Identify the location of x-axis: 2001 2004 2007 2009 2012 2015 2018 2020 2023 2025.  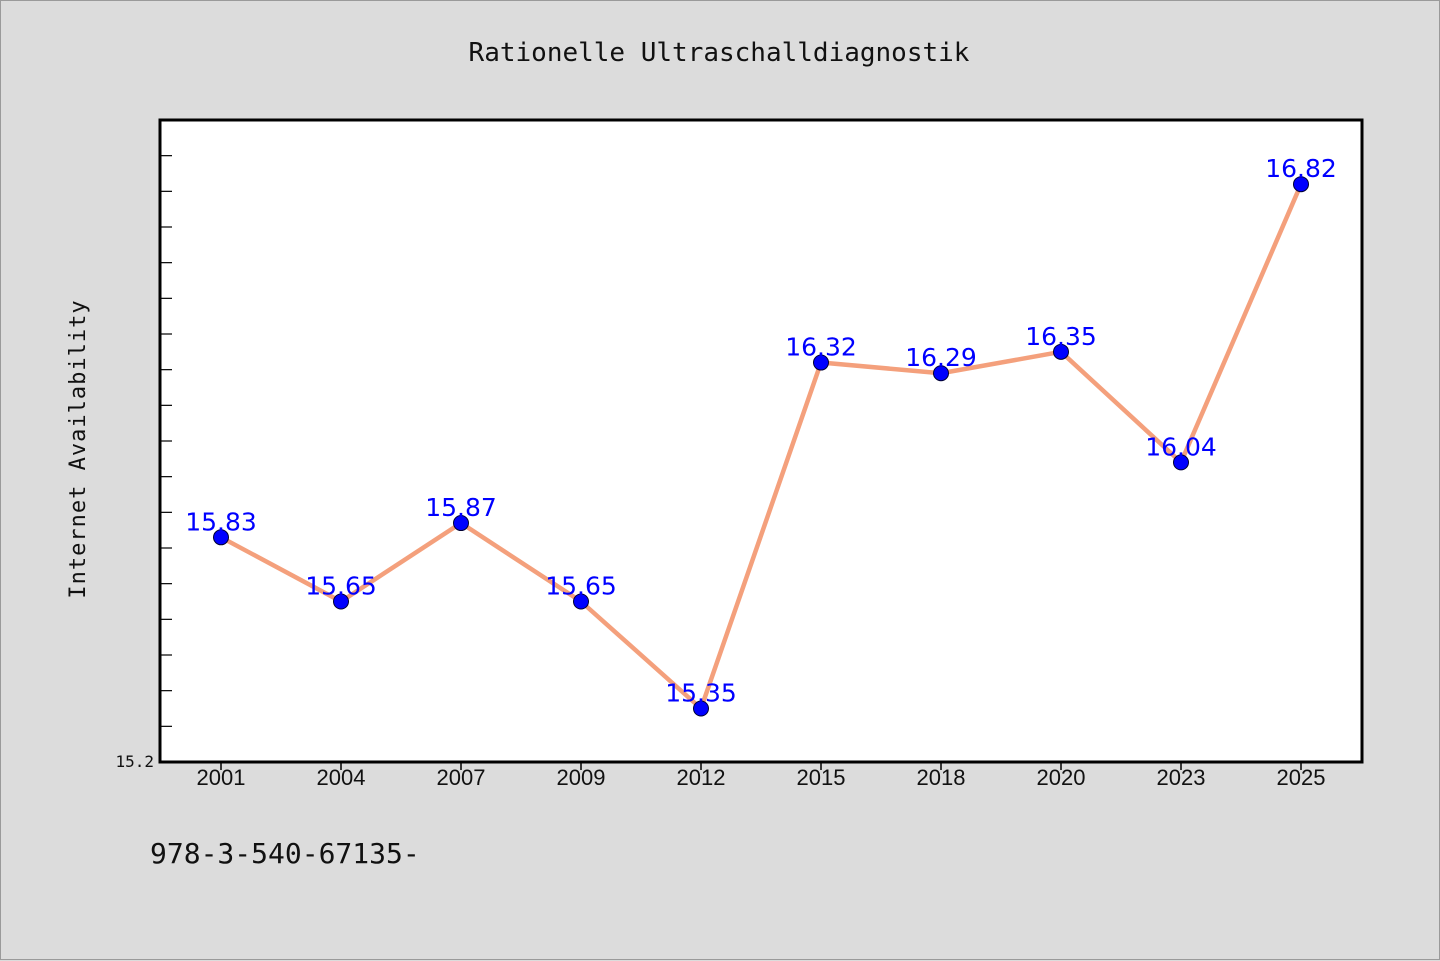
(761, 776).